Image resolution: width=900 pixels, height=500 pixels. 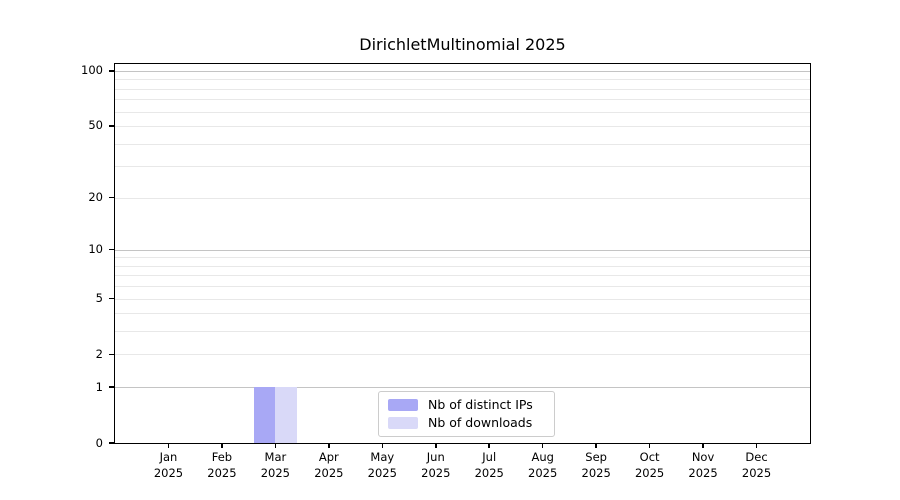 I want to click on chart-title: DirichletMultinomial 2025, so click(x=462, y=44).